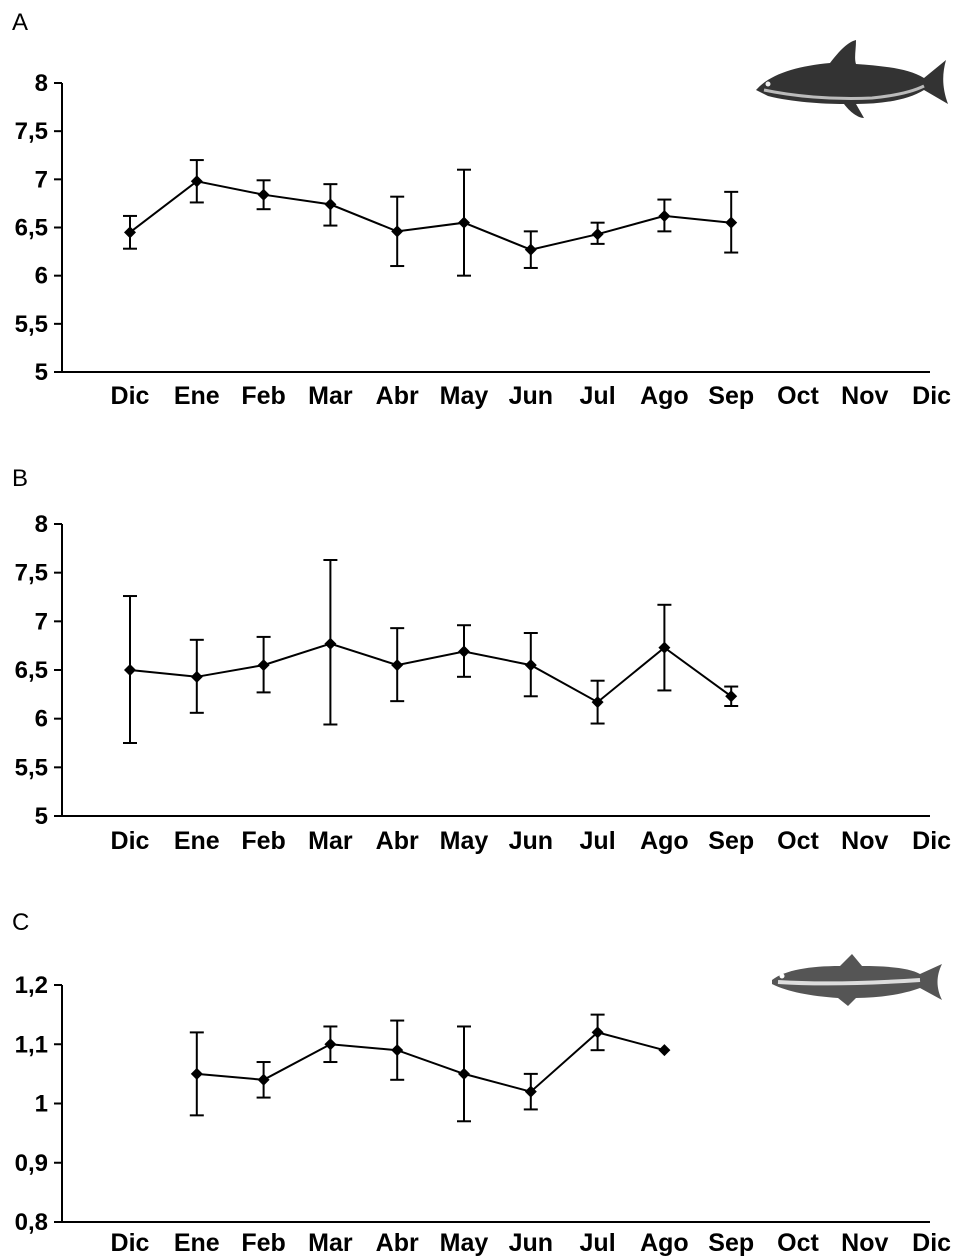 The image size is (961, 1258). Describe the element at coordinates (20, 22) in the screenshot. I see `panel-label: A` at that location.